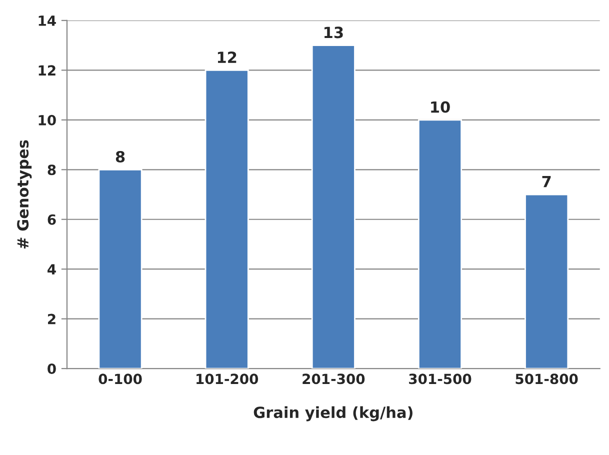 The height and width of the screenshot is (455, 609). What do you see at coordinates (547, 379) in the screenshot?
I see `x-tick-label: 501-800` at bounding box center [547, 379].